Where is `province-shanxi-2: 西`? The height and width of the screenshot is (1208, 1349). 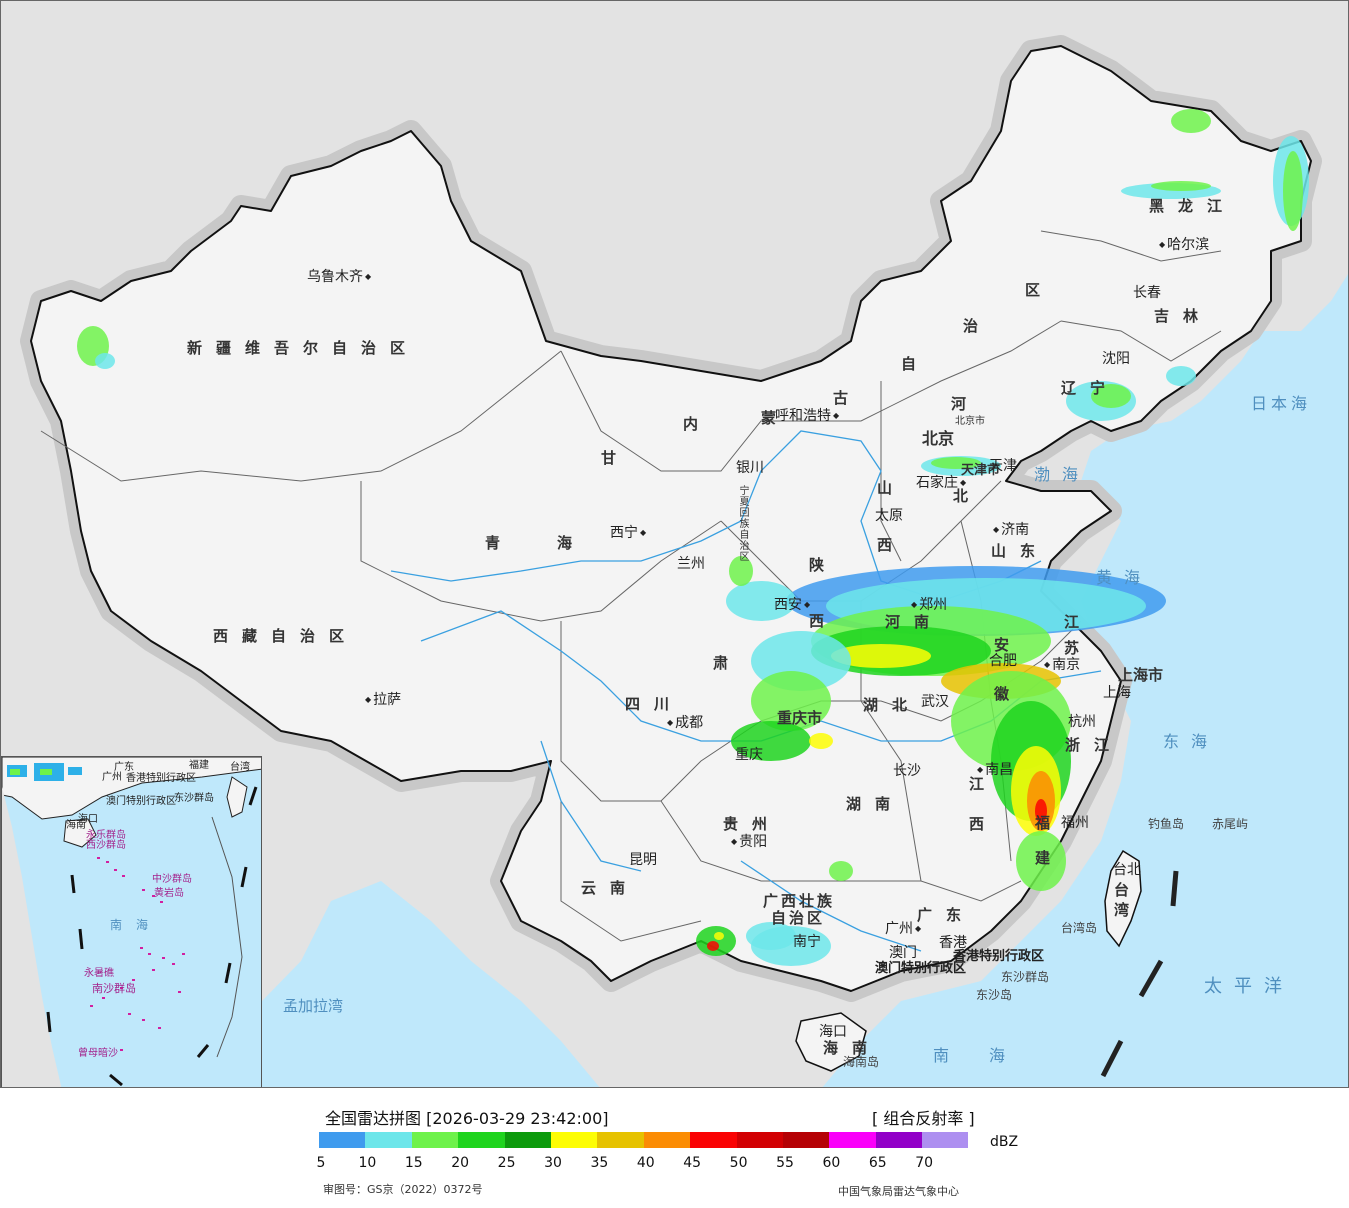 province-shanxi-2: 西 is located at coordinates (892, 545).